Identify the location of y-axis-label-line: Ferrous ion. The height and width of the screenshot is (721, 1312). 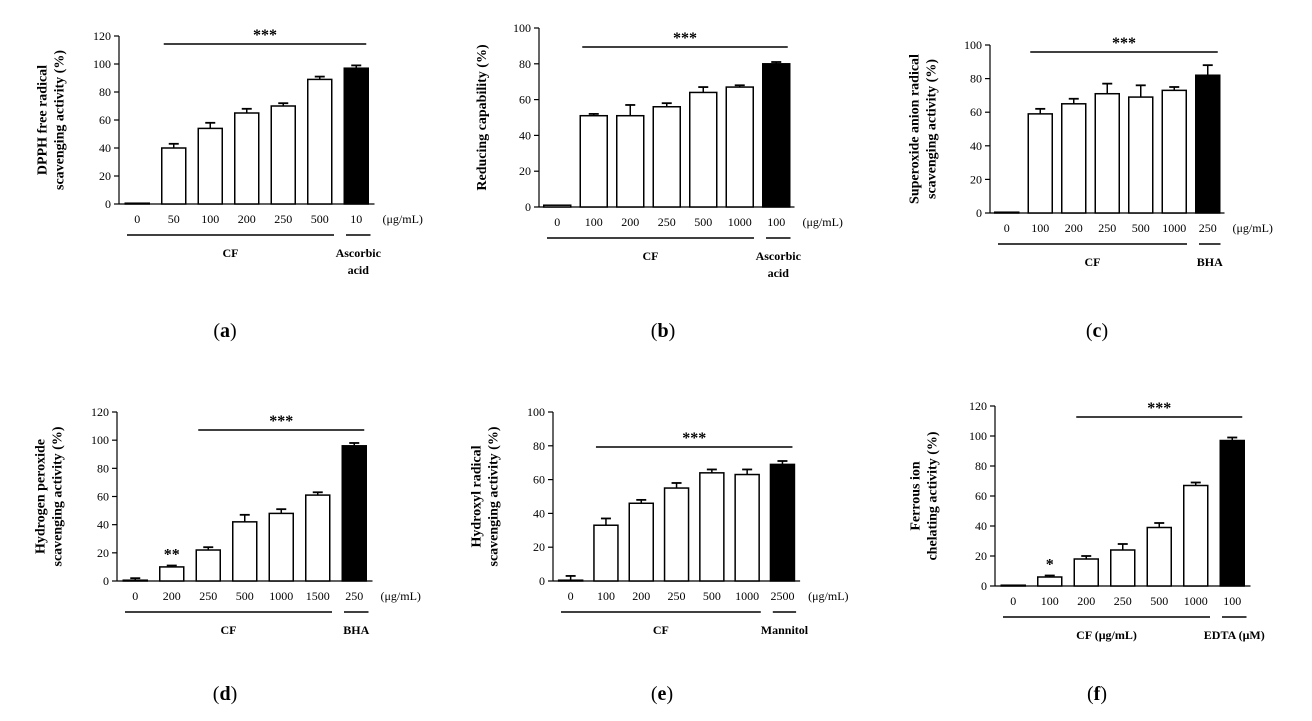
(916, 496).